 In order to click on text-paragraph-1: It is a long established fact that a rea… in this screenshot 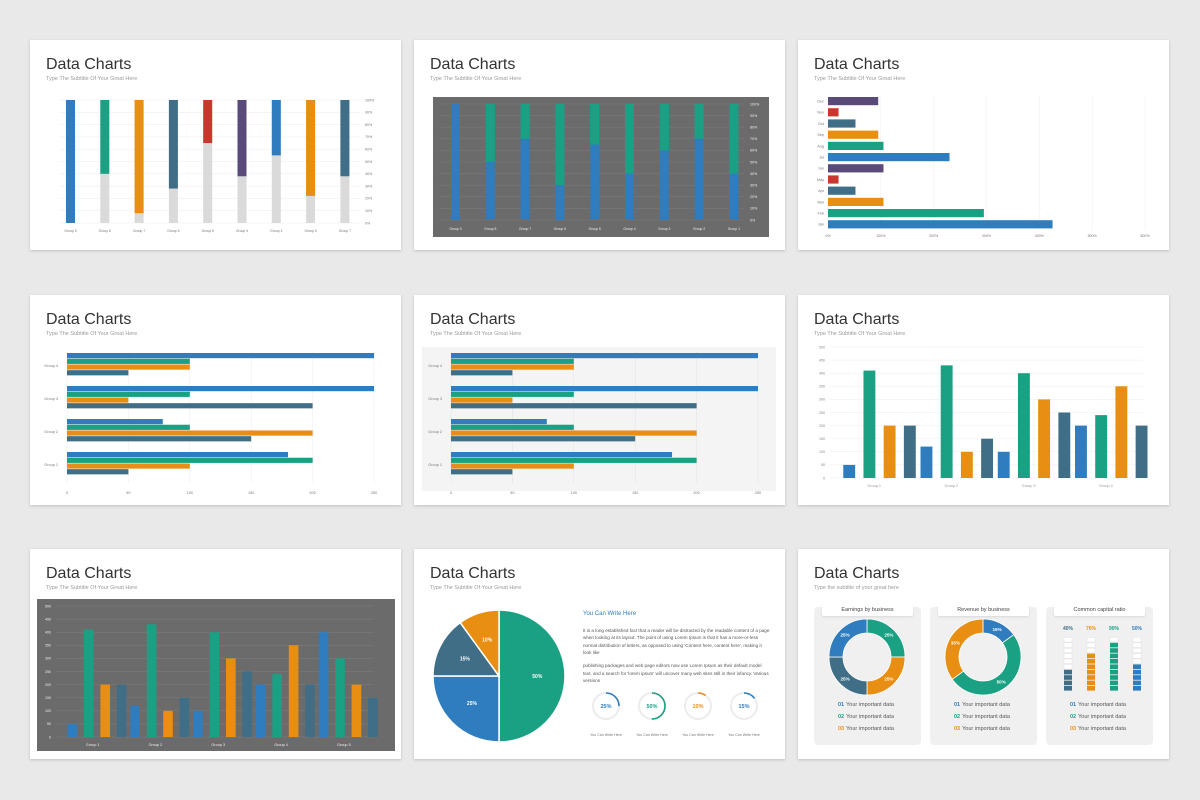, I will do `click(676, 642)`.